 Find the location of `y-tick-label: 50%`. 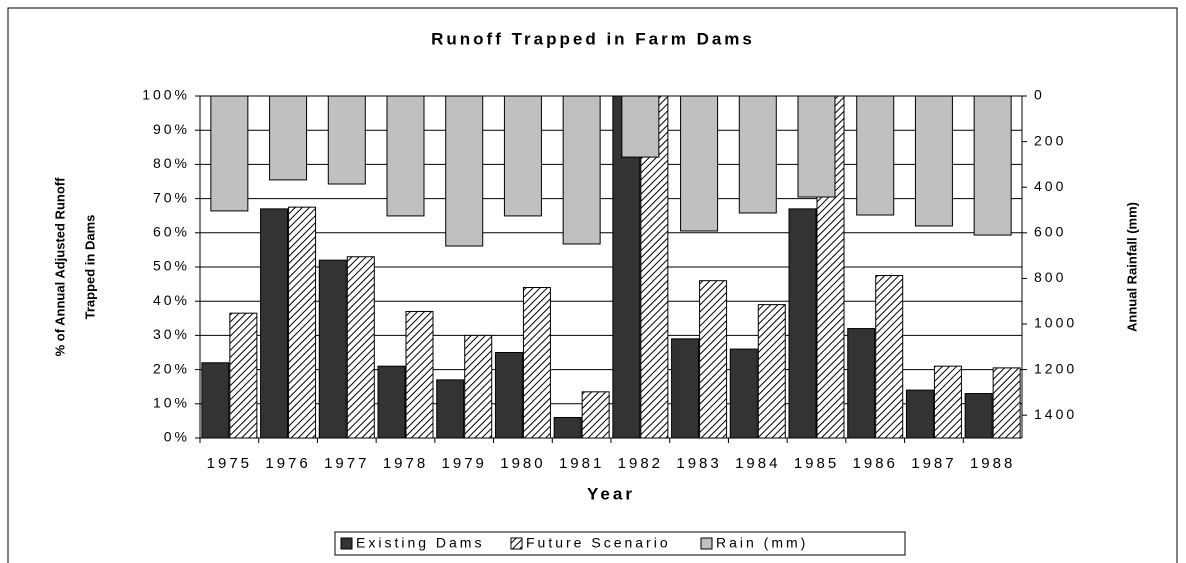

y-tick-label: 50% is located at coordinates (171, 266).